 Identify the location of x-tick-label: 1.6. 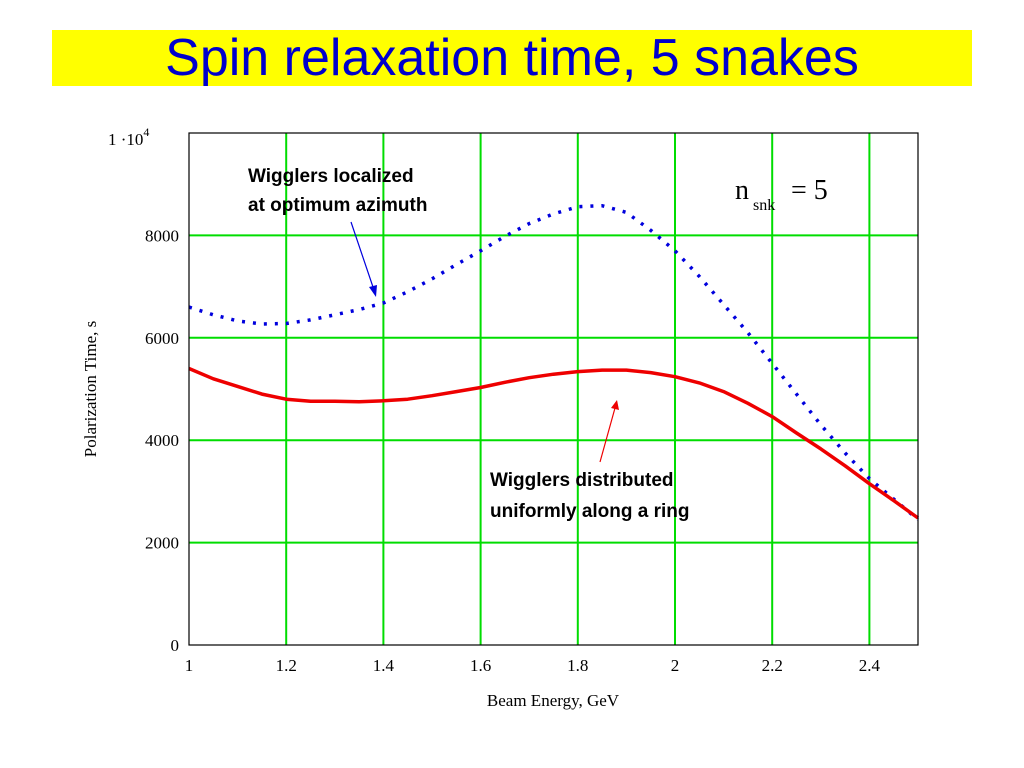
(480, 665).